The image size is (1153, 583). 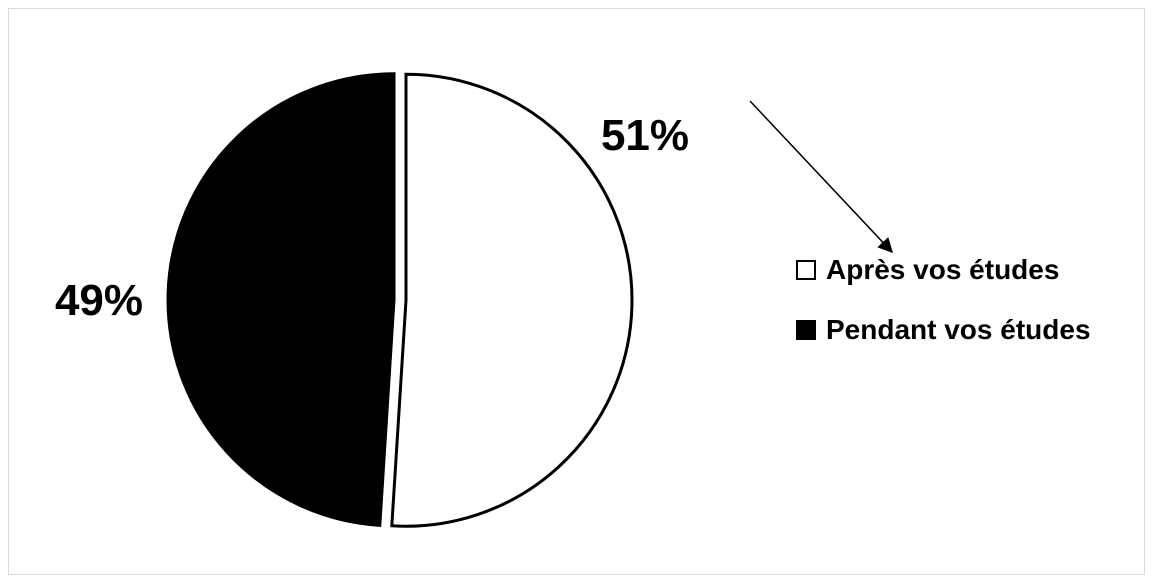 I want to click on legend-label-1: Pendant vos études, so click(x=958, y=329).